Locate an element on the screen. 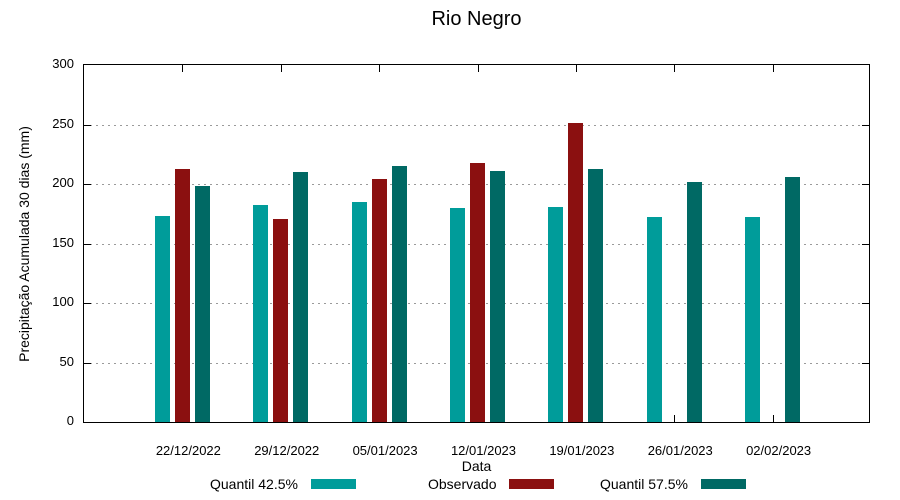  bar-quantil-42-5--26-01-2023 is located at coordinates (654, 319).